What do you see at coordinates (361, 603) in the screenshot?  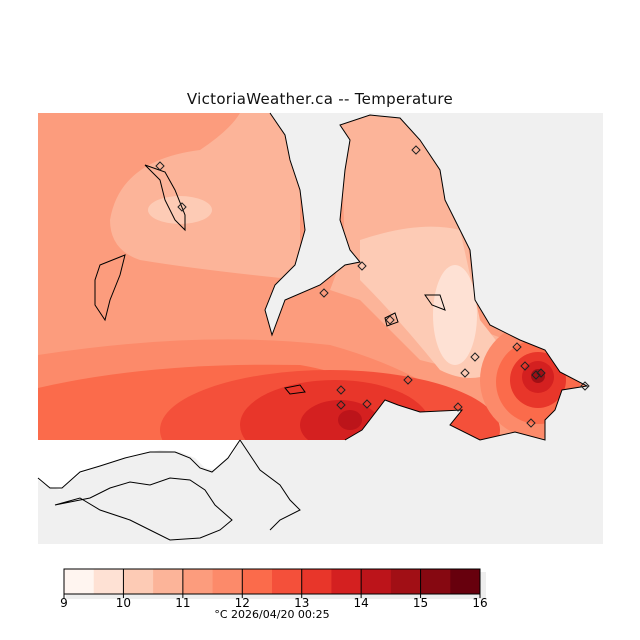 I see `colorbar-tick-label: 14` at bounding box center [361, 603].